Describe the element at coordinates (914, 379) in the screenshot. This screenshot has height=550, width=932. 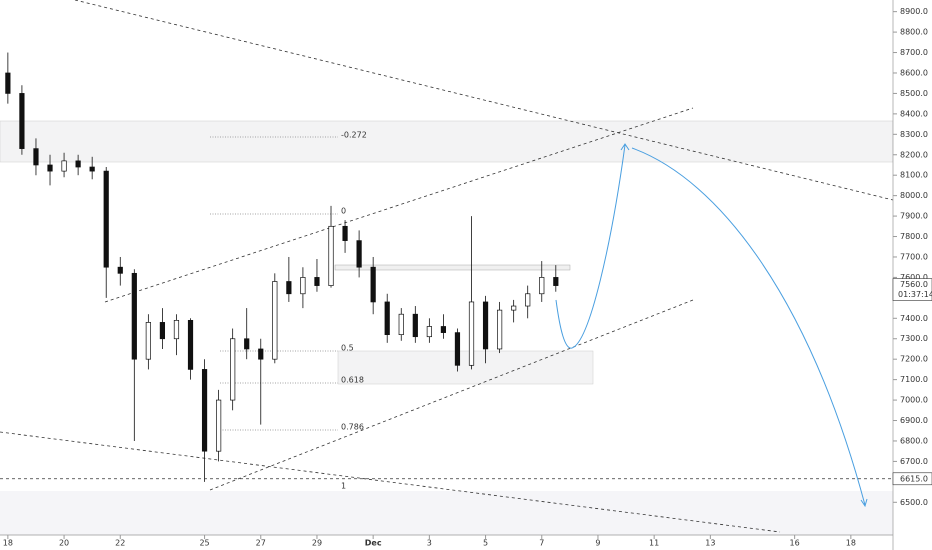
I see `y-tick-label: 7100.0` at that location.